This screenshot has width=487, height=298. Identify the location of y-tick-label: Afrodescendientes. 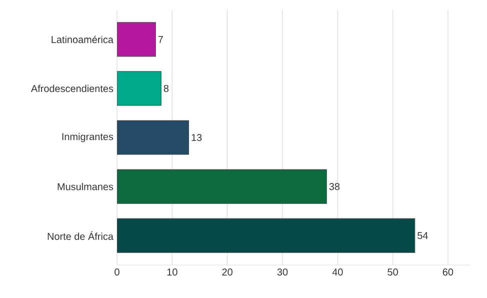
(72, 88).